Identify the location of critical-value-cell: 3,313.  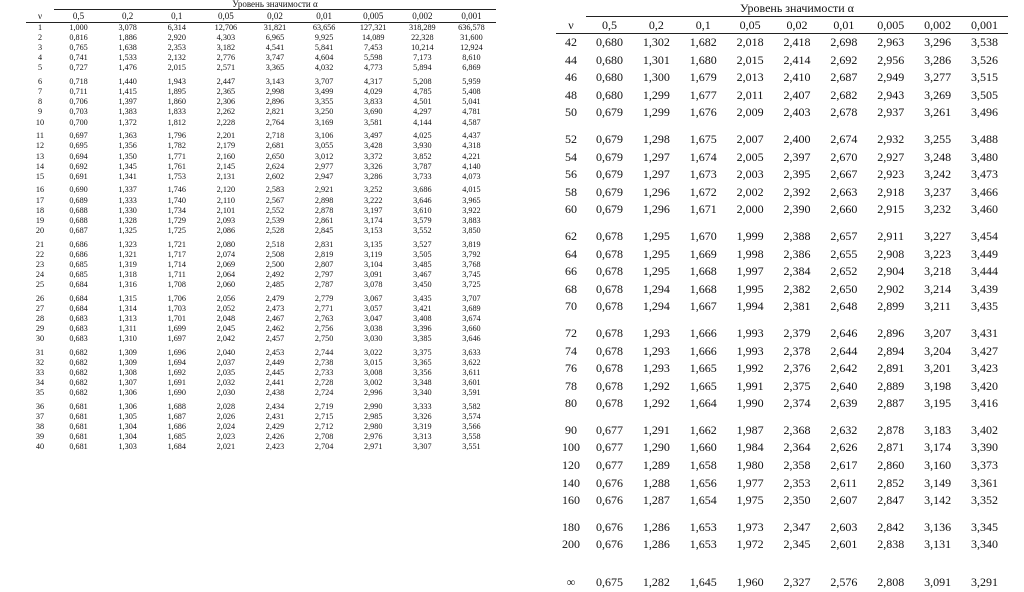
(422, 437).